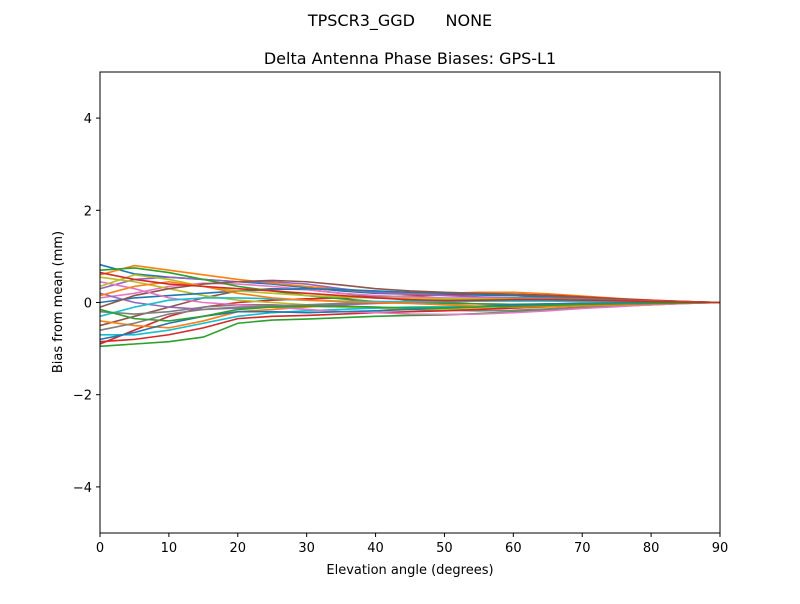 This screenshot has height=604, width=800. Describe the element at coordinates (444, 548) in the screenshot. I see `x-tick-label: 50` at that location.